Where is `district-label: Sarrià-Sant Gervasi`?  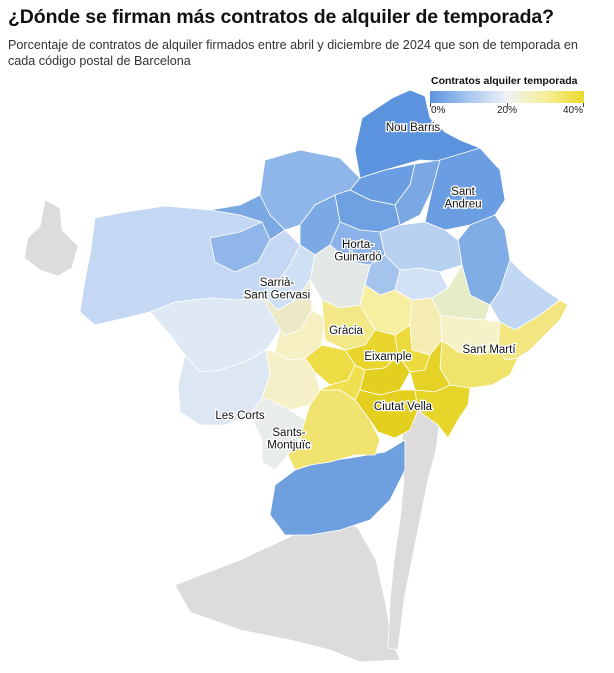 district-label: Sarrià-Sant Gervasi is located at coordinates (277, 289).